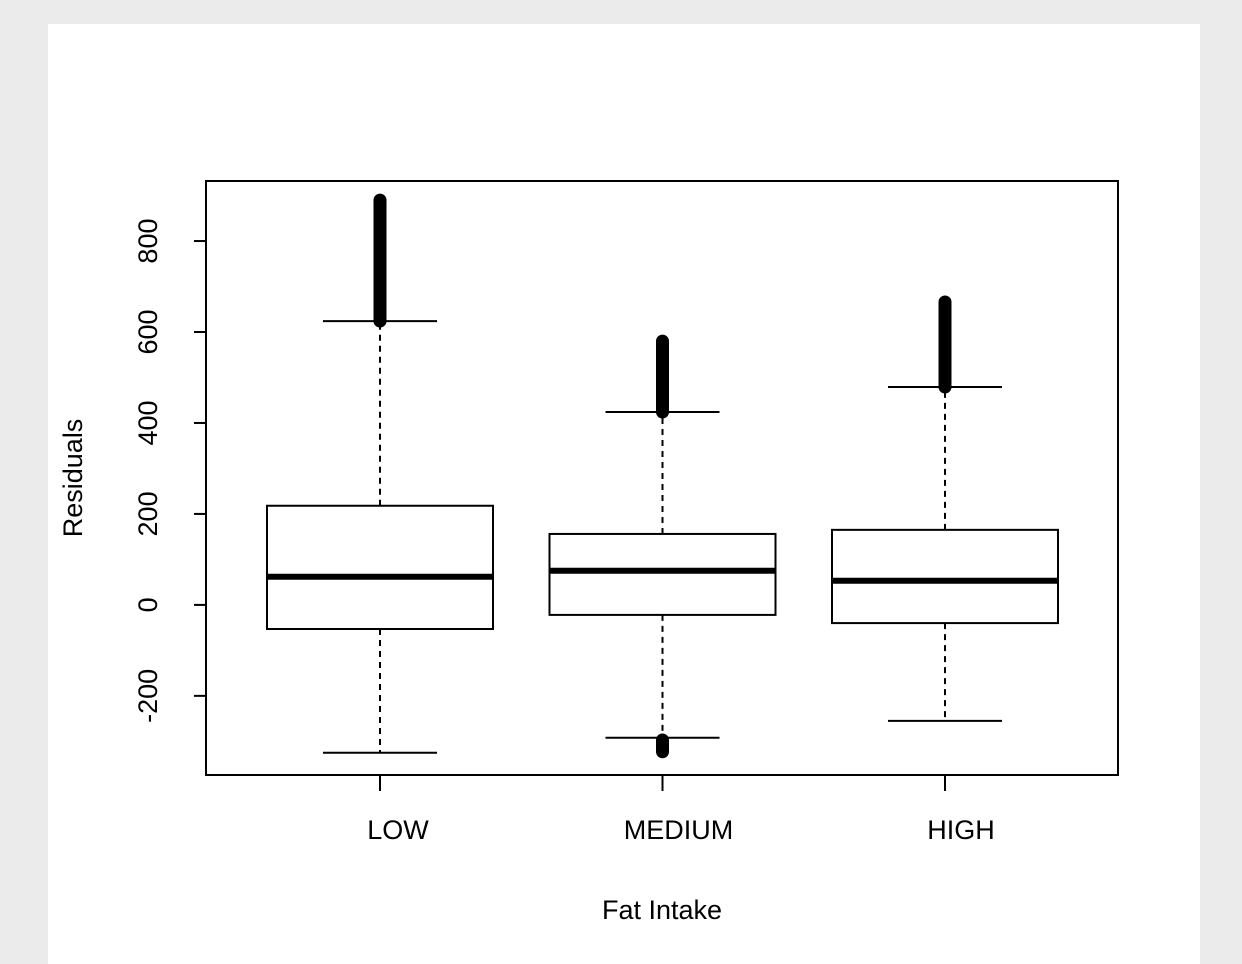 The image size is (1242, 964). What do you see at coordinates (148, 604) in the screenshot?
I see `y-tick-label: 0` at bounding box center [148, 604].